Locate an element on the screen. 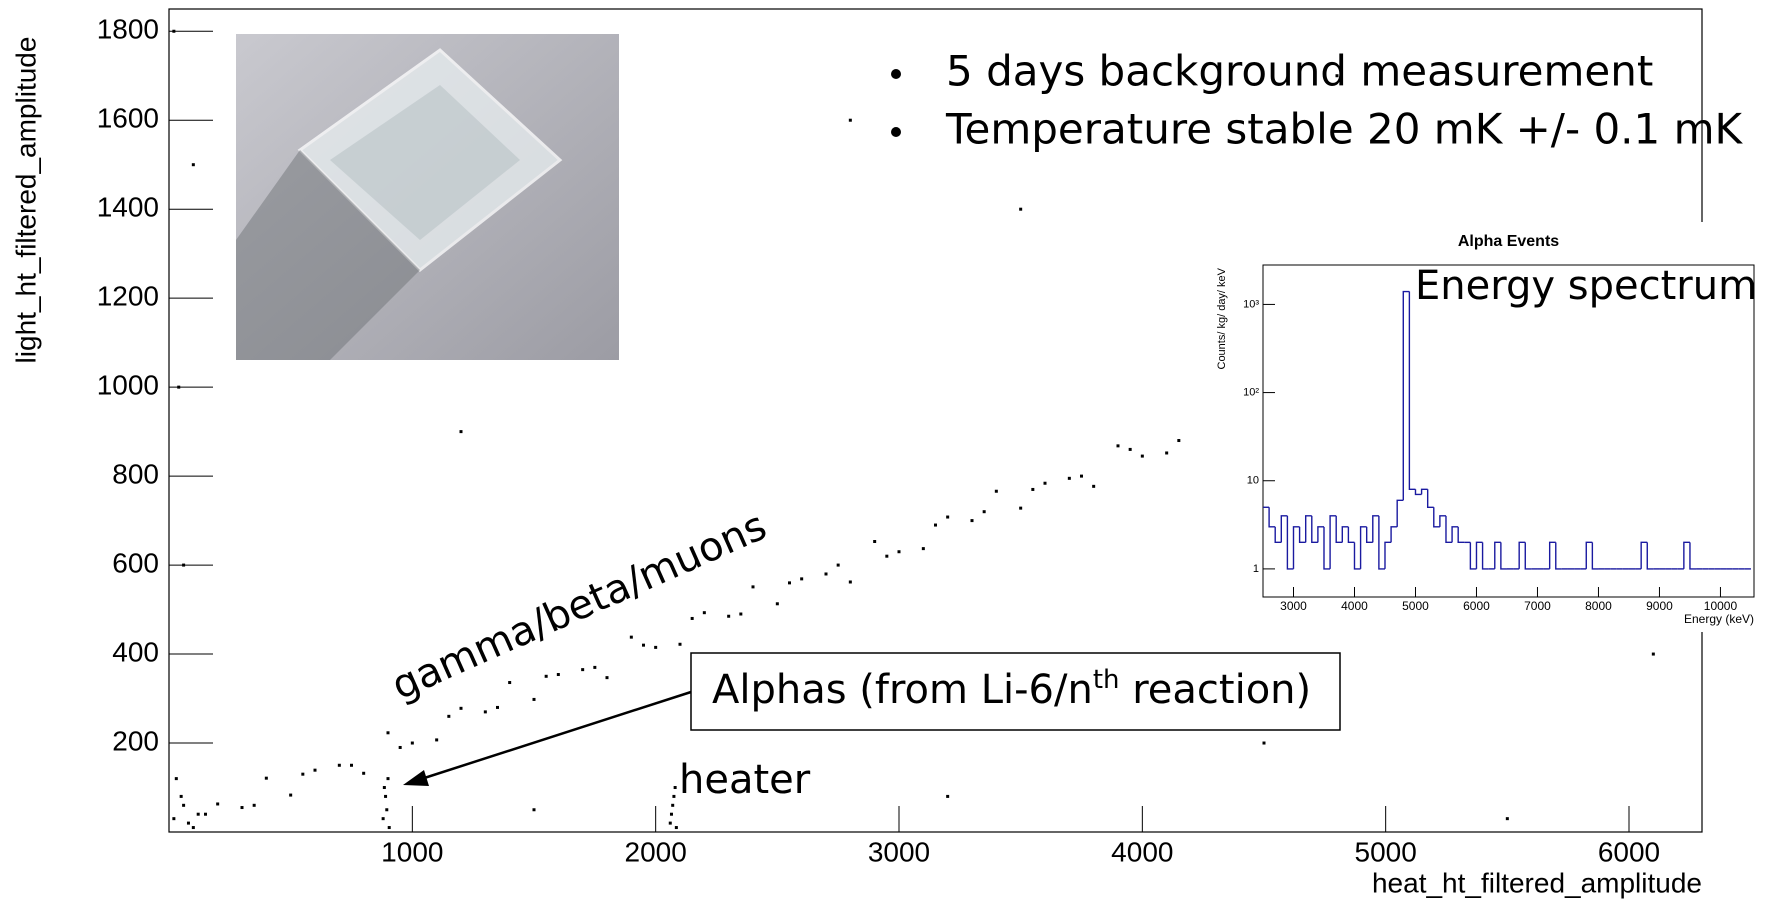 Image resolution: width=1765 pixels, height=907 pixels. inset-x-tick-label: 3000 is located at coordinates (1293, 606).